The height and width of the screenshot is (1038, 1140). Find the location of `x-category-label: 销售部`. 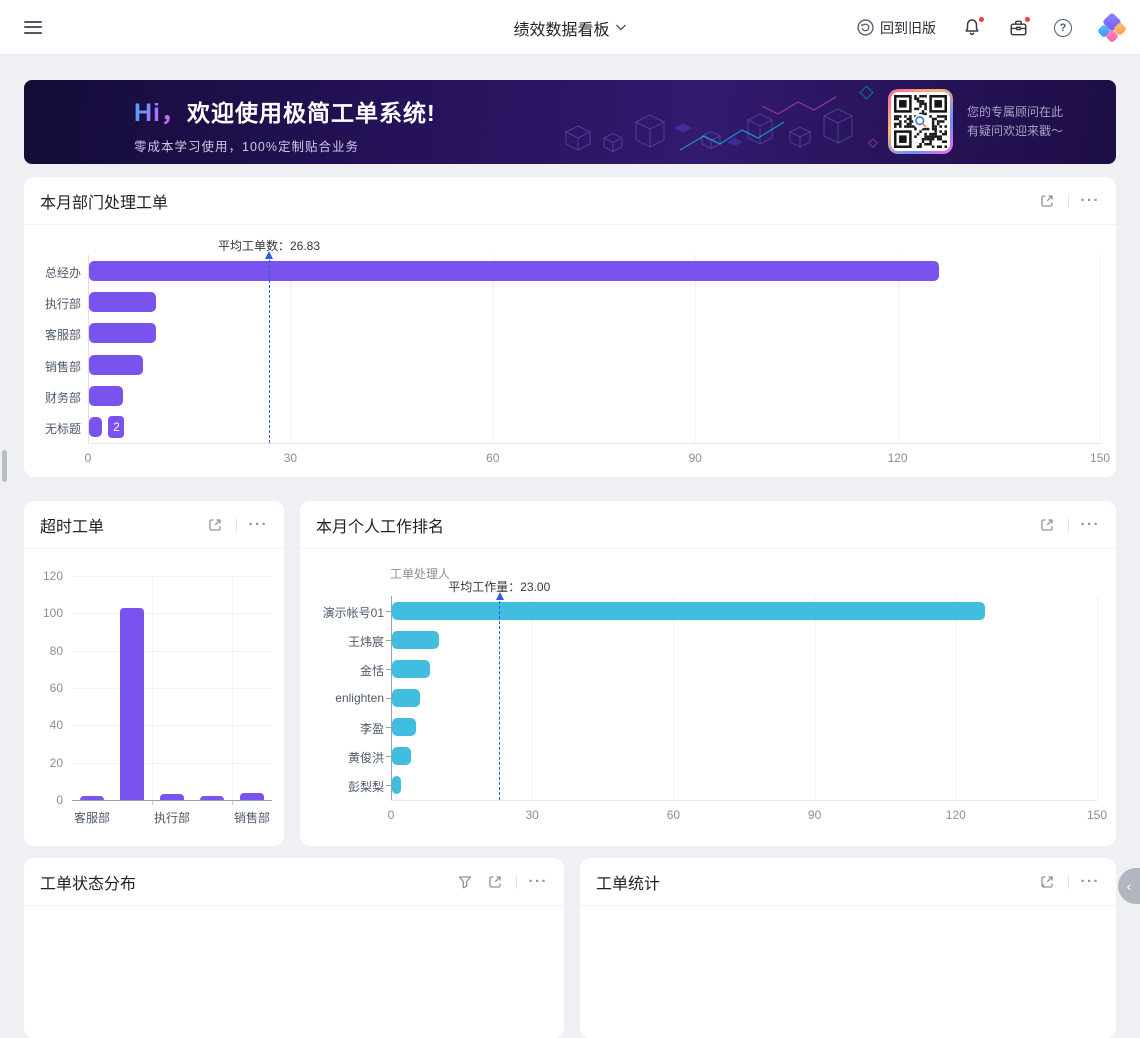

x-category-label: 销售部 is located at coordinates (251, 818).